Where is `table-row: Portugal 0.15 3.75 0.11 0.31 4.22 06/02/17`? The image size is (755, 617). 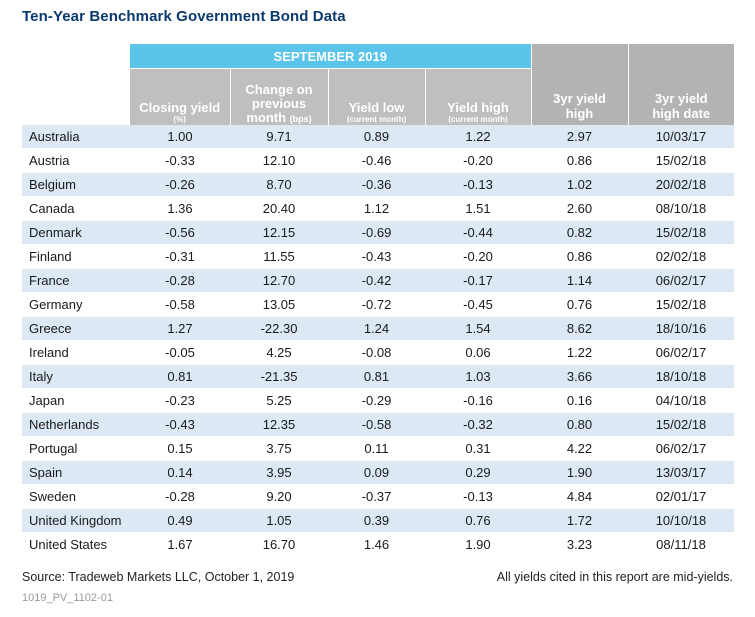
table-row: Portugal 0.15 3.75 0.11 0.31 4.22 06/02/17 is located at coordinates (378, 448).